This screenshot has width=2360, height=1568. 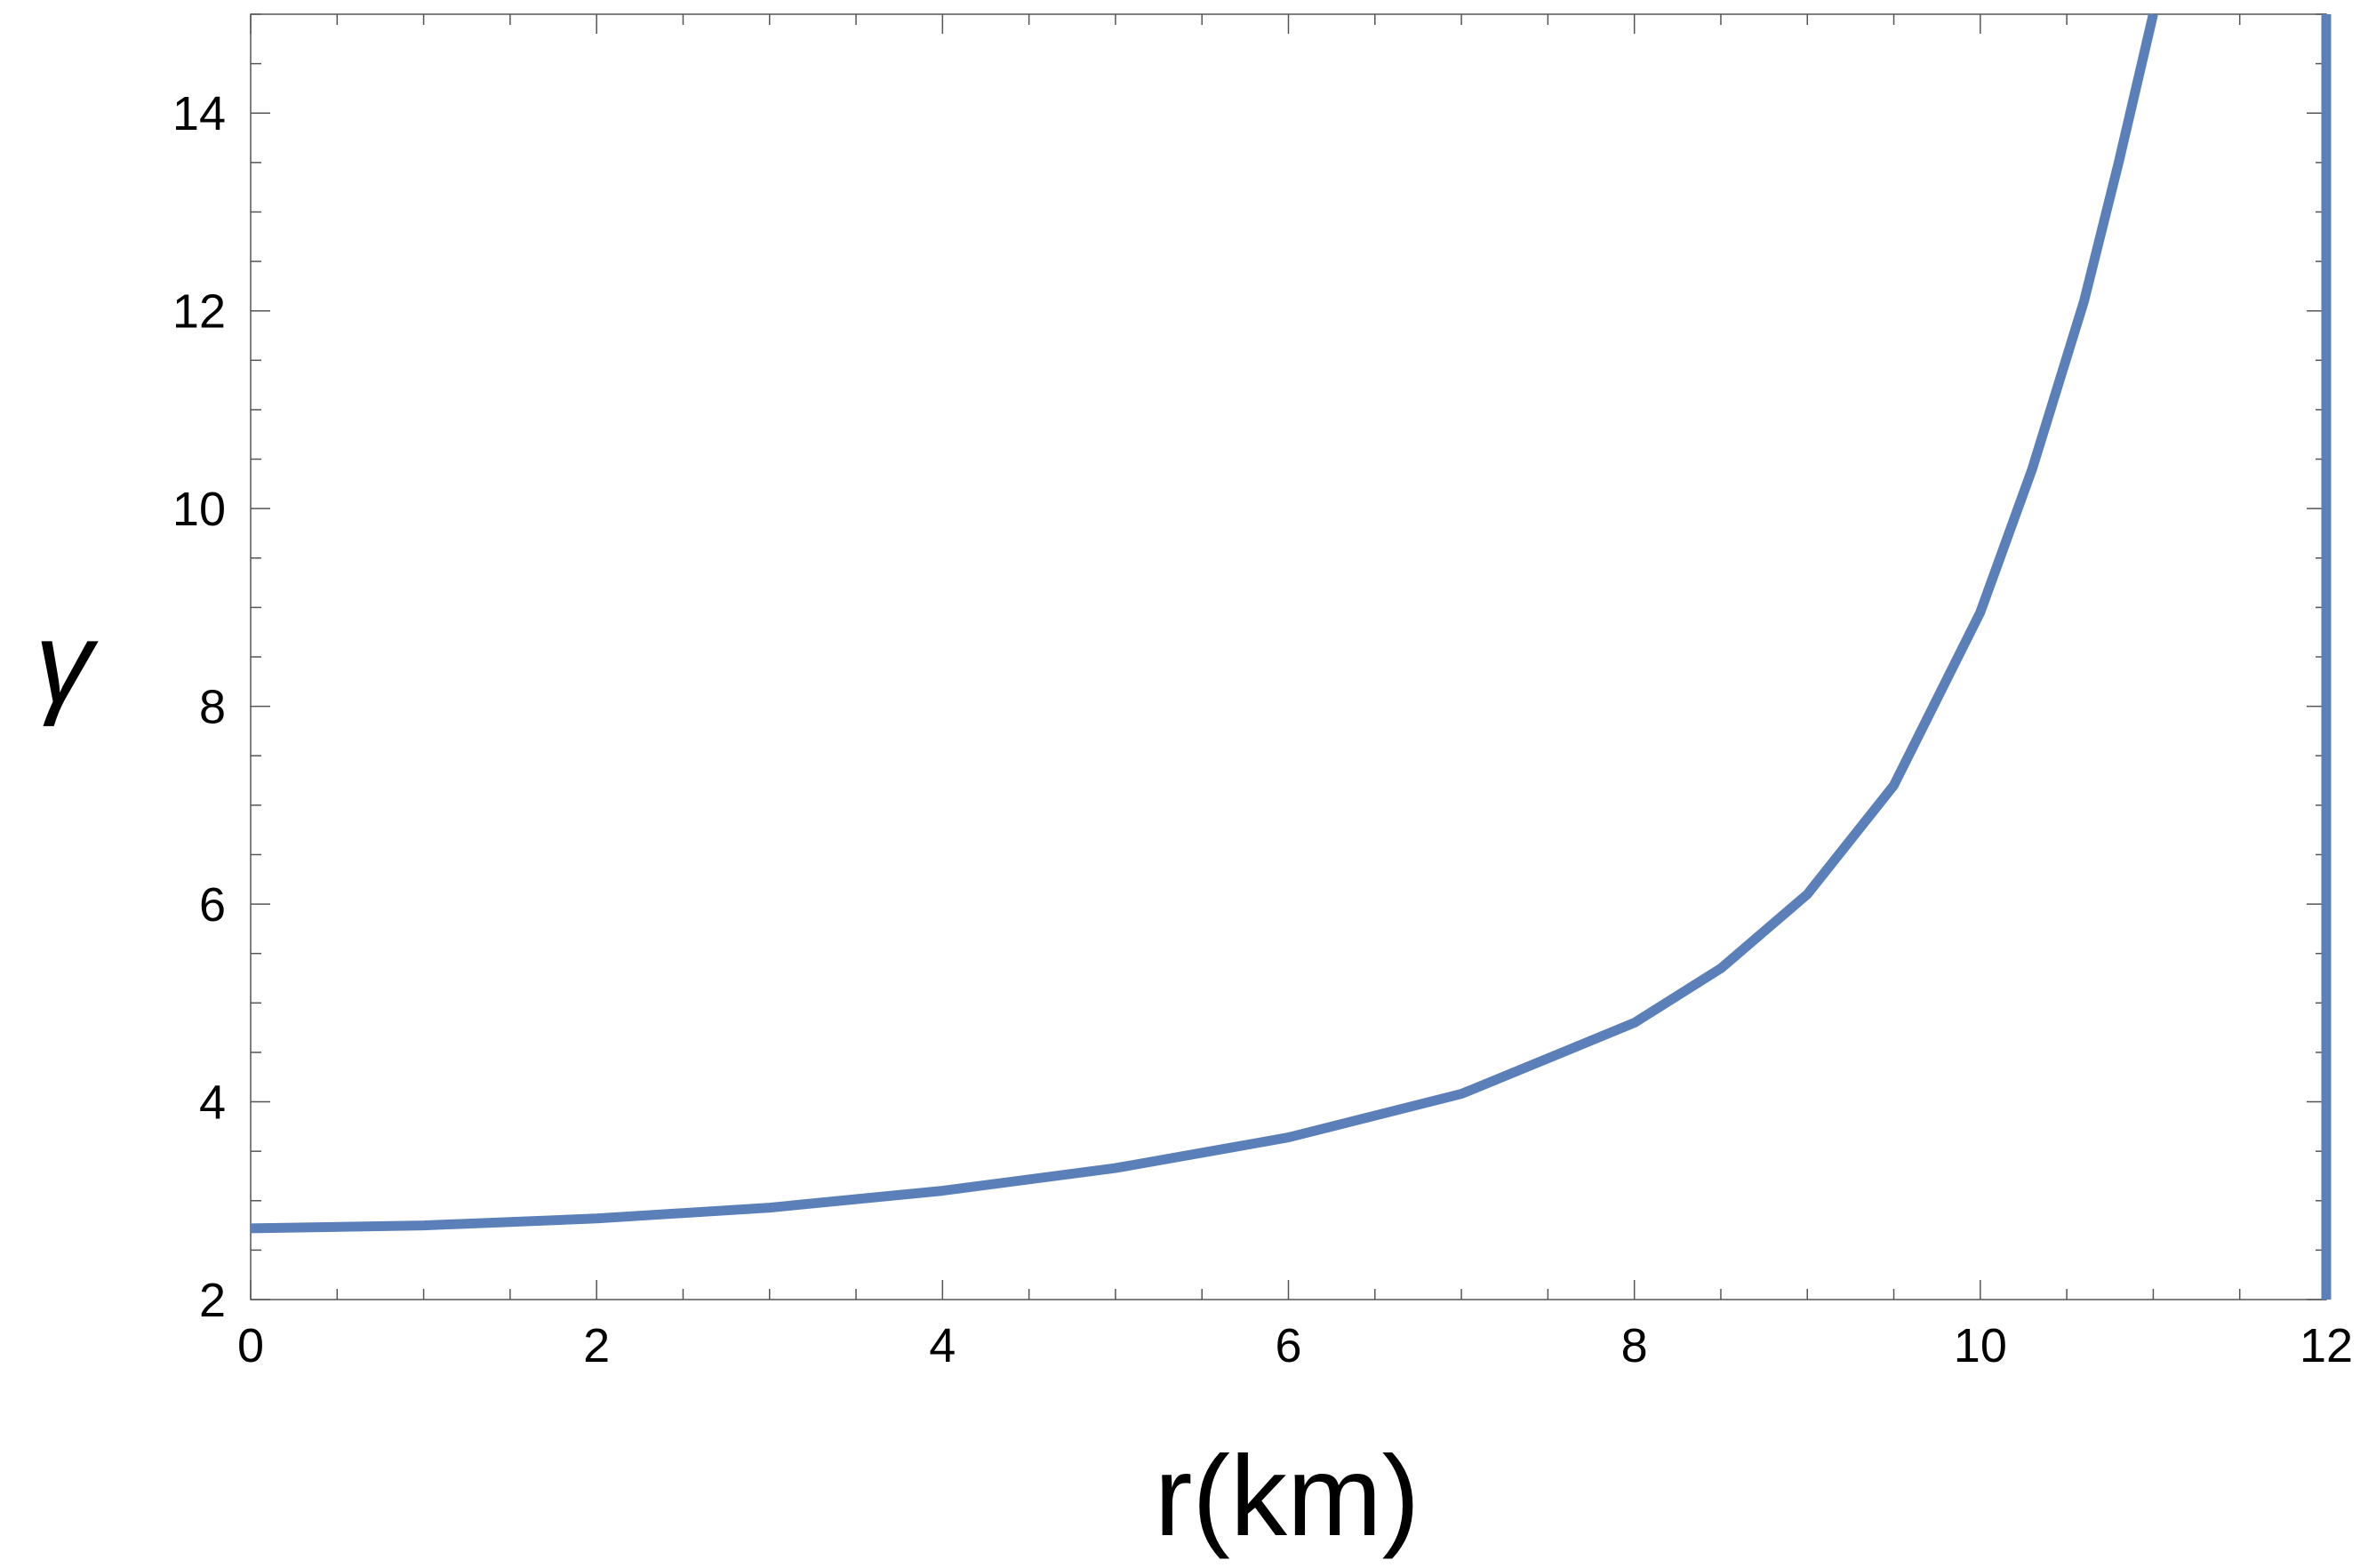 I want to click on x-tick-label: 4, so click(x=942, y=1345).